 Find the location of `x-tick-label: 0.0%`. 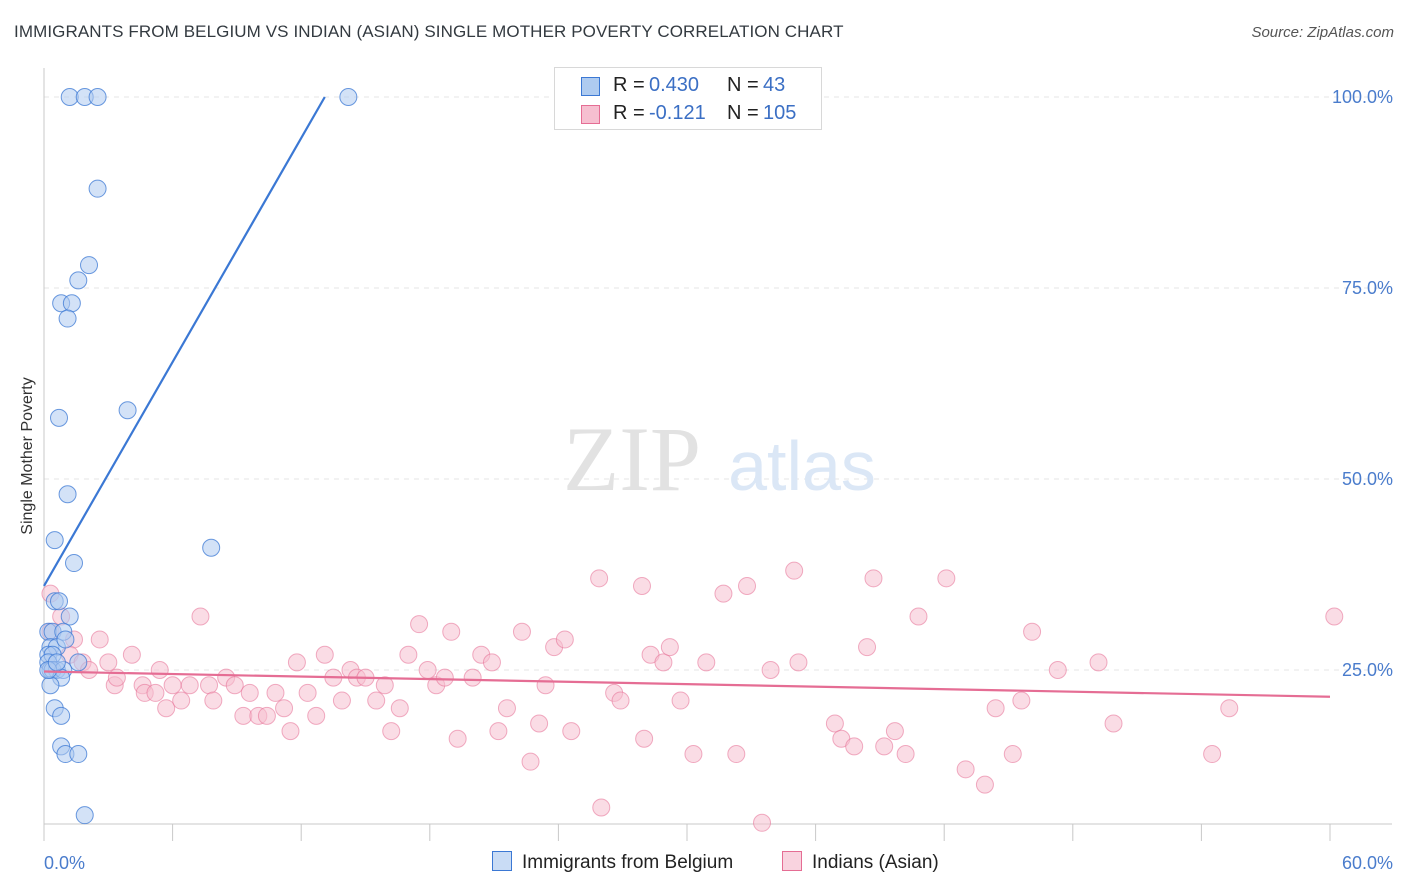

x-tick-label: 0.0% is located at coordinates (64, 863).